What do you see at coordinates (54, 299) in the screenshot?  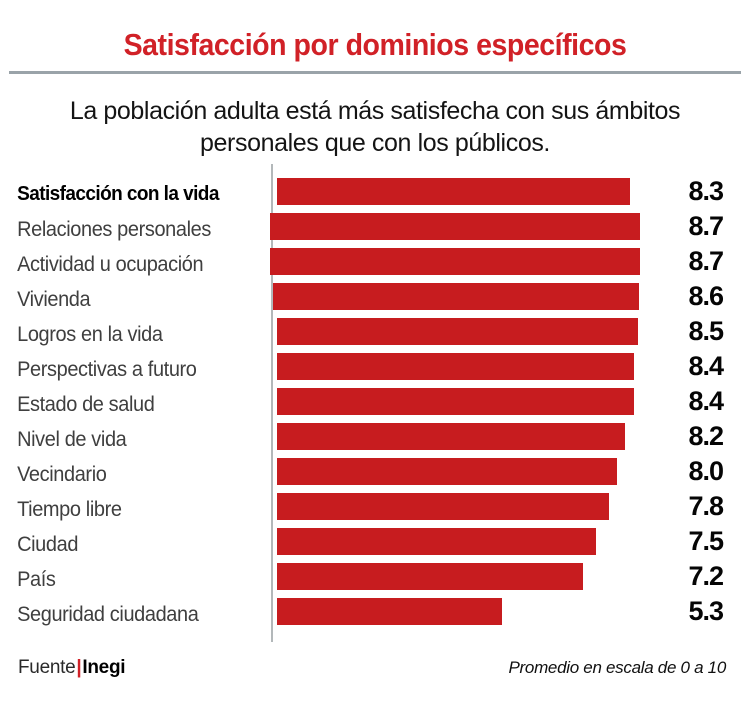 I see `category-label: Vivienda` at bounding box center [54, 299].